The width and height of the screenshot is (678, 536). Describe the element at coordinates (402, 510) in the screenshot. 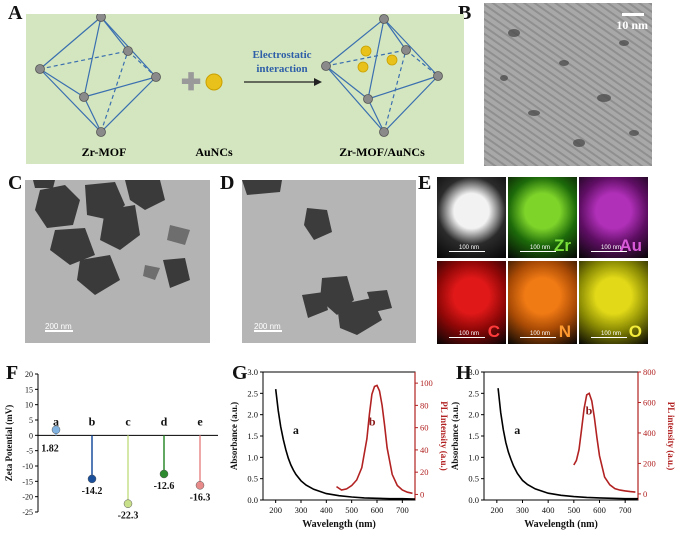

I see `x-tick-label: 700` at that location.